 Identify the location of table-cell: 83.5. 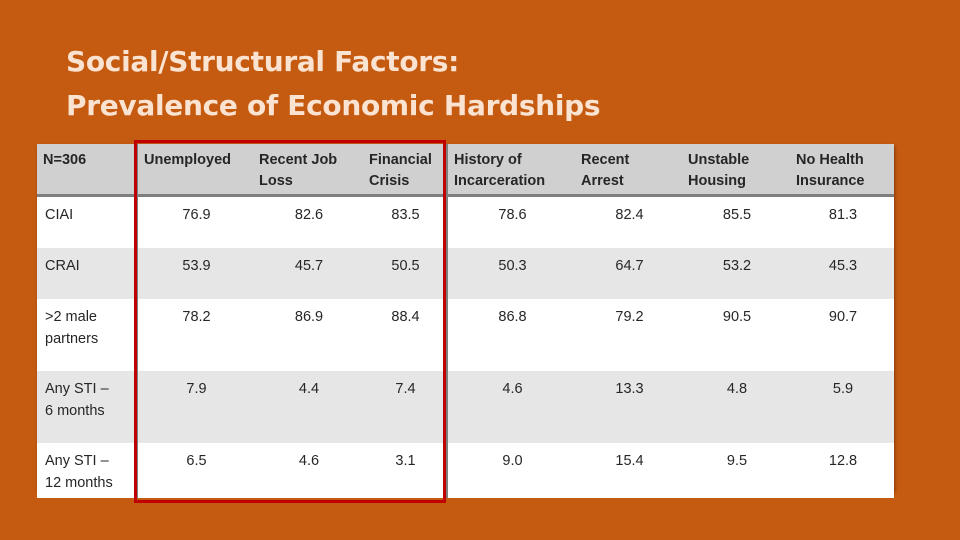
(405, 221).